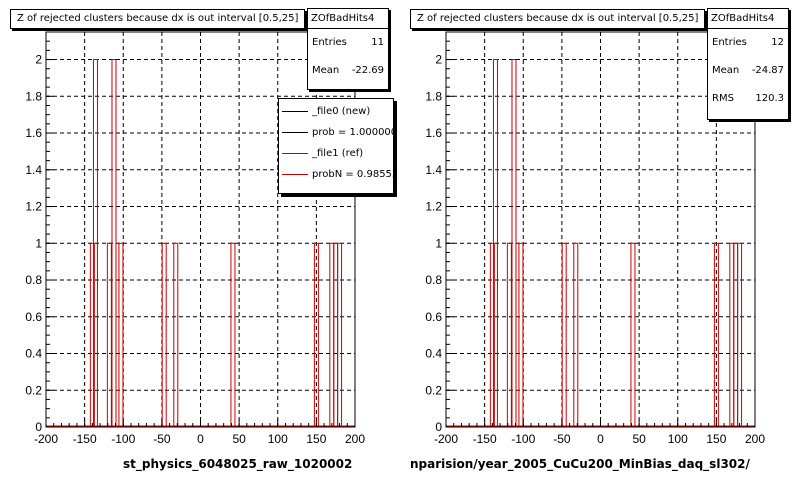 This screenshot has width=800, height=480. I want to click on left-y-tick-label: 1, so click(38, 243).